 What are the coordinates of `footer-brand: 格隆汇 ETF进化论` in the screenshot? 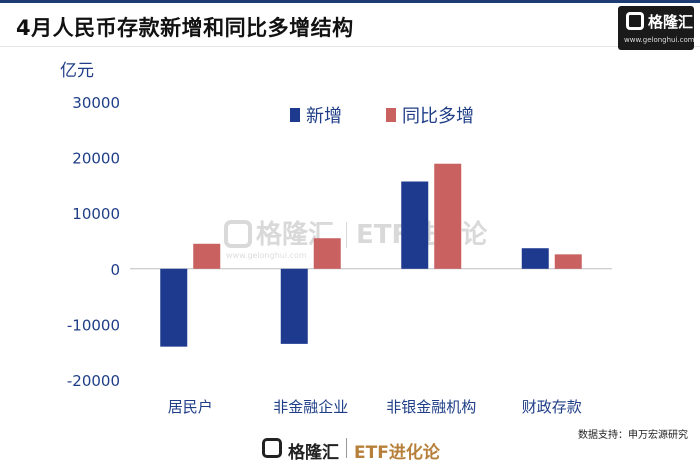 It's located at (362, 449).